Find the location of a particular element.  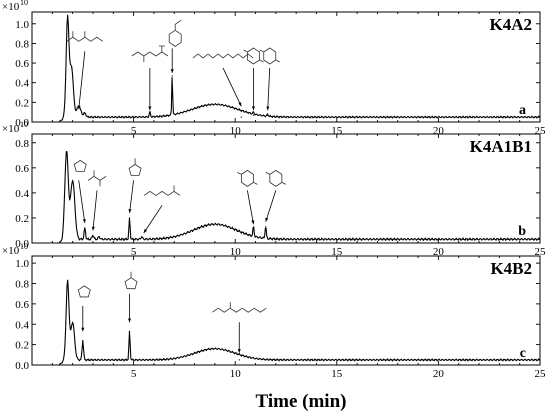

molecule-structure-thf-ring is located at coordinates (84, 291).